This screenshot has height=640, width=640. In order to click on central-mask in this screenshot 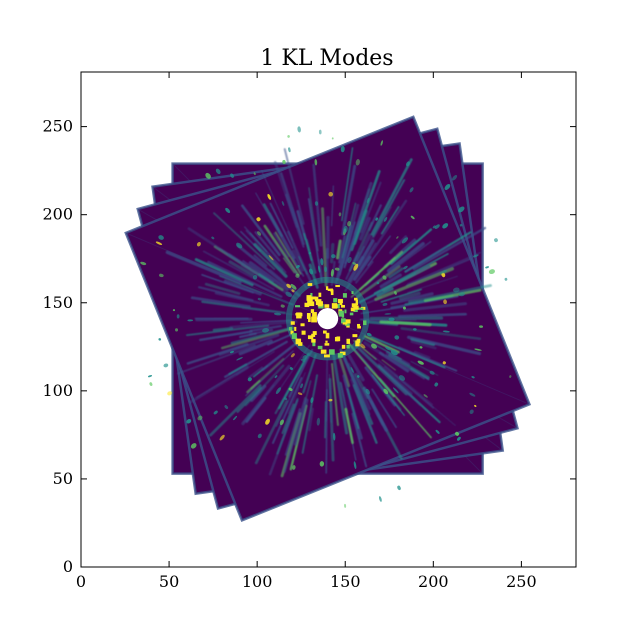, I will do `click(328, 319)`.